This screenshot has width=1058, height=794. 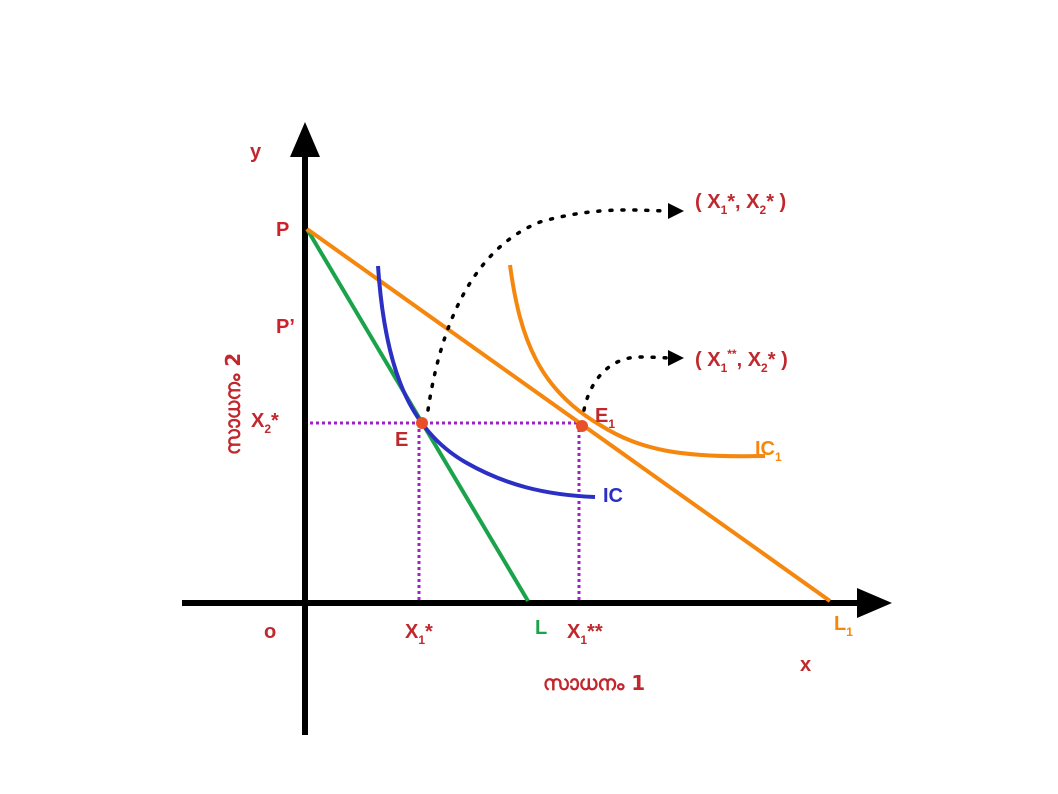 I want to click on x1-double-star-label: X1**, so click(x=585, y=634).